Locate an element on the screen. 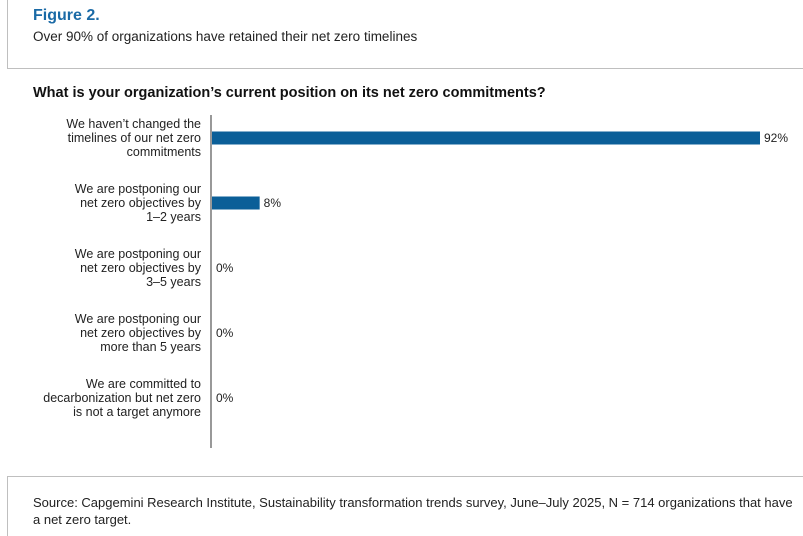 The height and width of the screenshot is (536, 803). category-label-line: decarbonization but net zero is located at coordinates (122, 398).